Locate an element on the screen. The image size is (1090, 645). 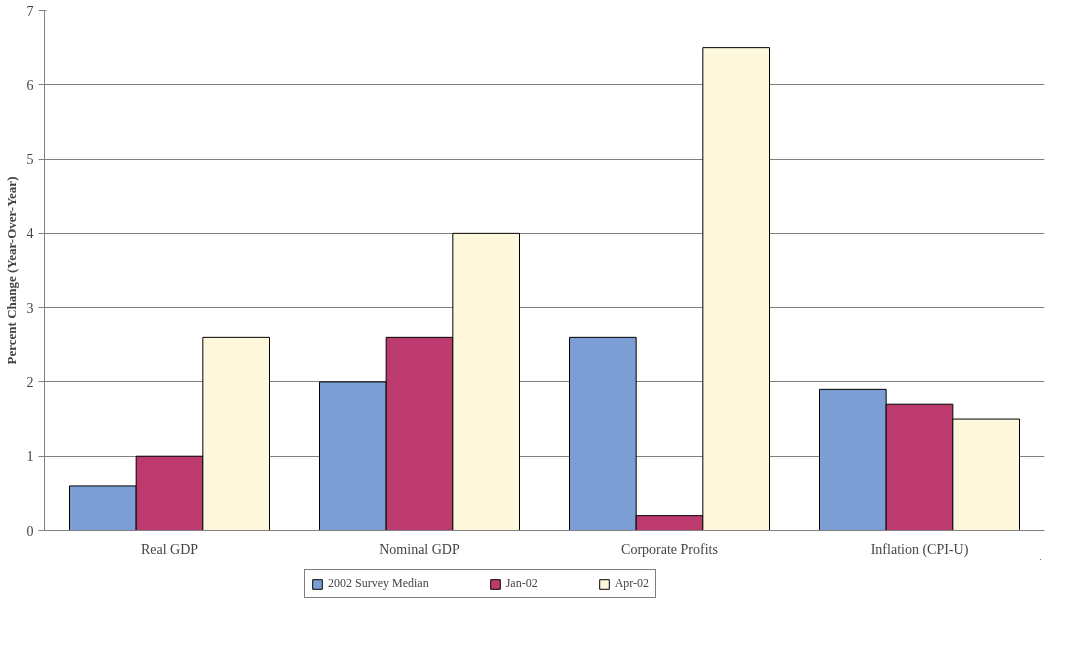
x-tick-label: Corporate Profits is located at coordinates (669, 549).